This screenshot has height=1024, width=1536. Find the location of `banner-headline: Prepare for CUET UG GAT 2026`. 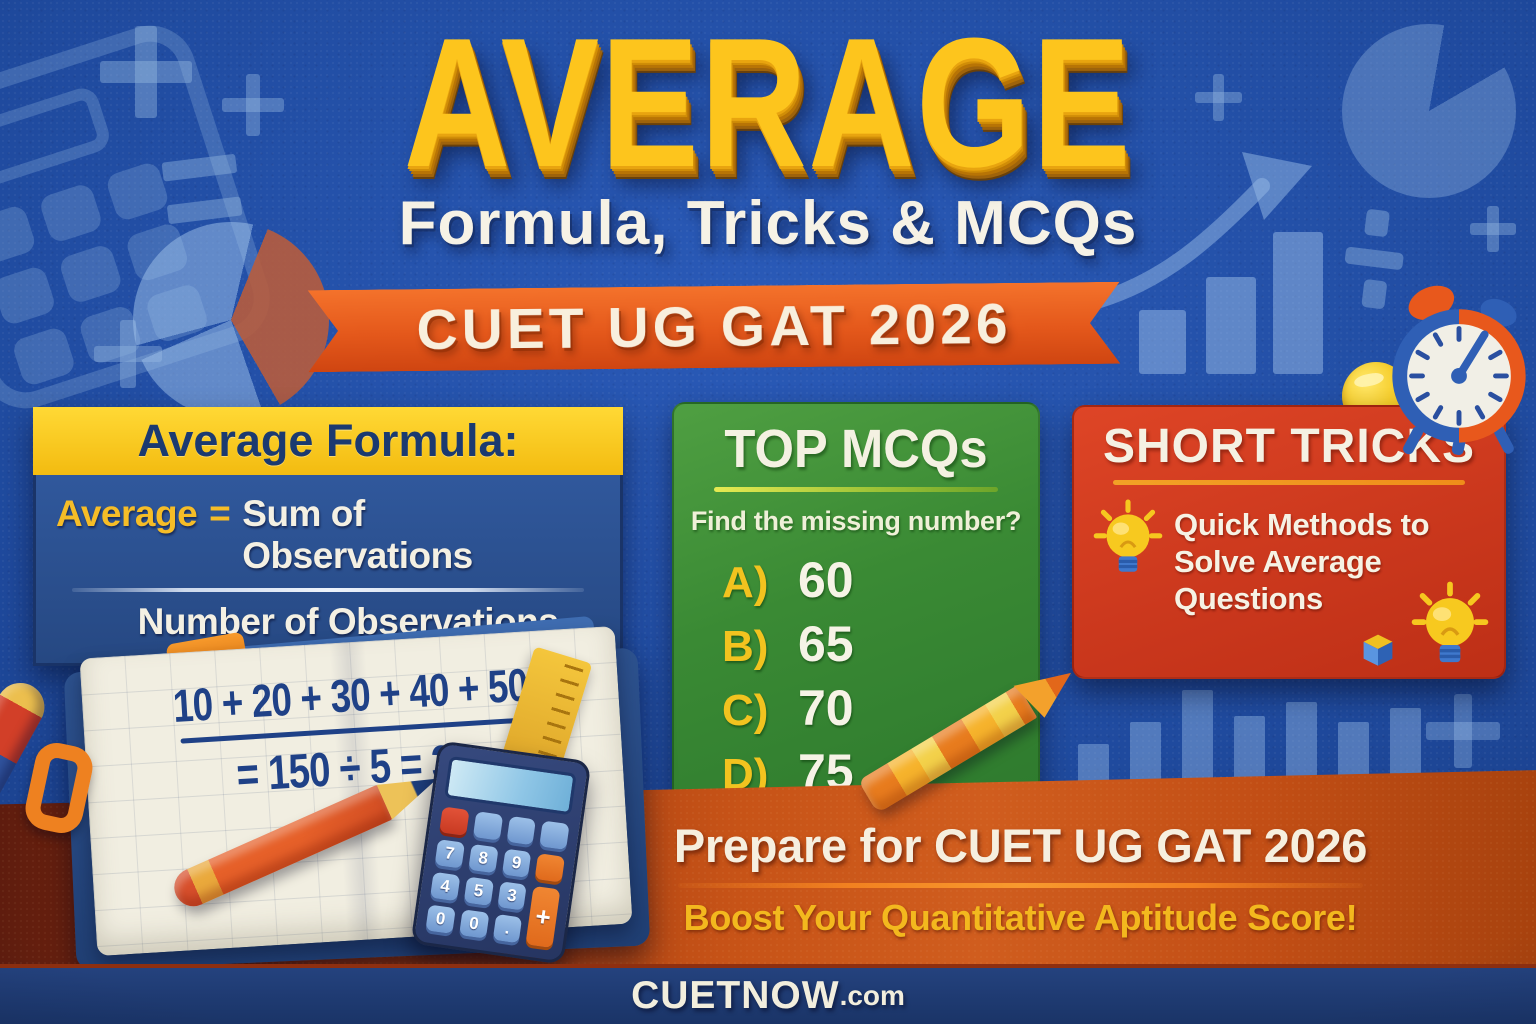

banner-headline: Prepare for CUET UG GAT 2026 is located at coordinates (1020, 845).